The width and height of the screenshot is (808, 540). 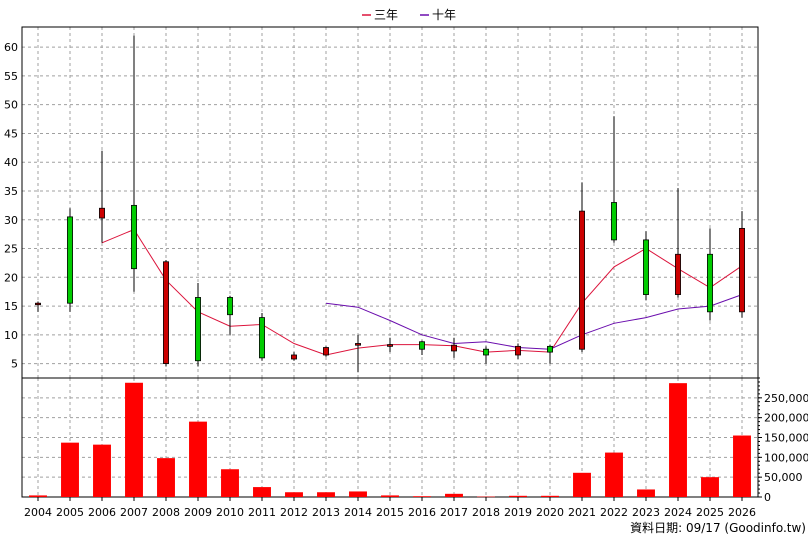 I want to click on volume-tick-label: 0, so click(x=767, y=497).